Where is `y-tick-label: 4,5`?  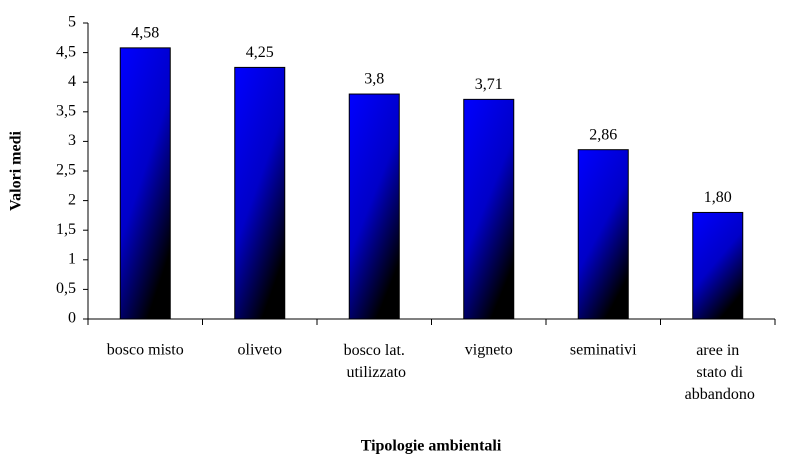 y-tick-label: 4,5 is located at coordinates (66, 51).